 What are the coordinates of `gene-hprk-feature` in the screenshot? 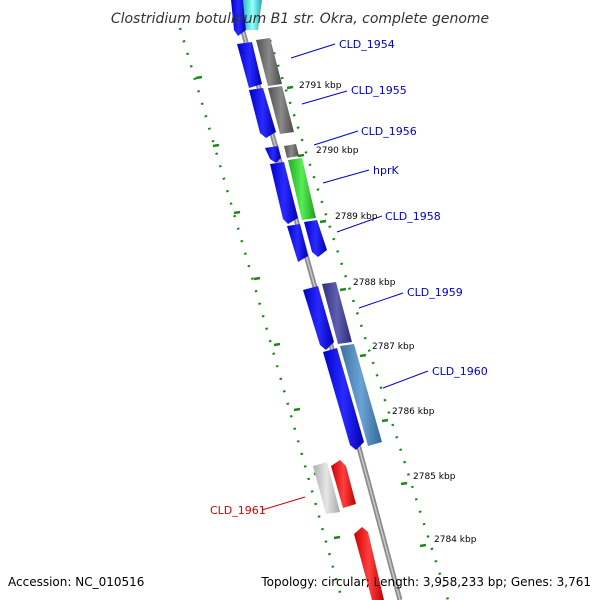 It's located at (302, 189).